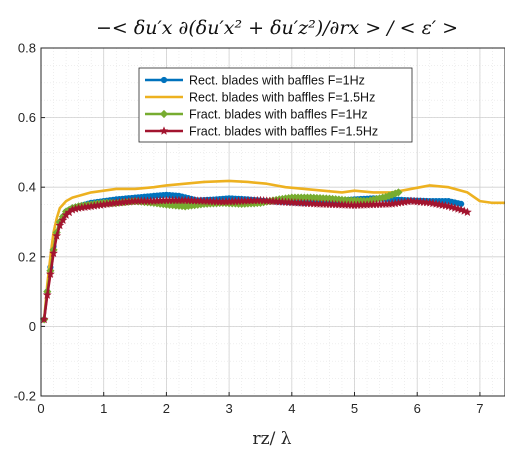  Describe the element at coordinates (278, 115) in the screenshot. I see `legend-label: Fract. blades with baffles F=1Hz` at that location.